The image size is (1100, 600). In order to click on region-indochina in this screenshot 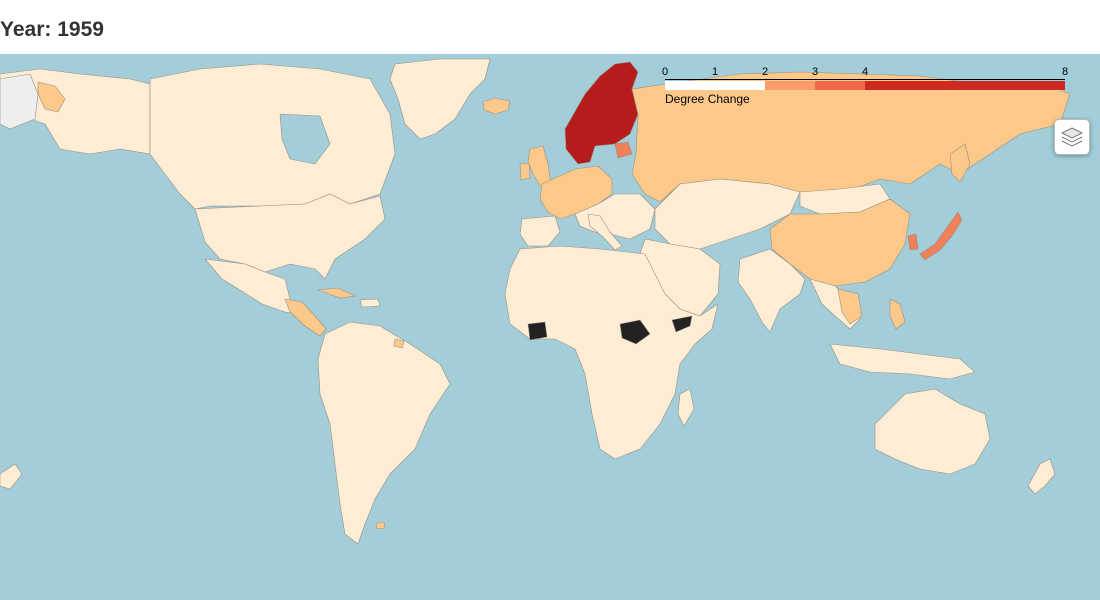, I will do `click(850, 306)`.